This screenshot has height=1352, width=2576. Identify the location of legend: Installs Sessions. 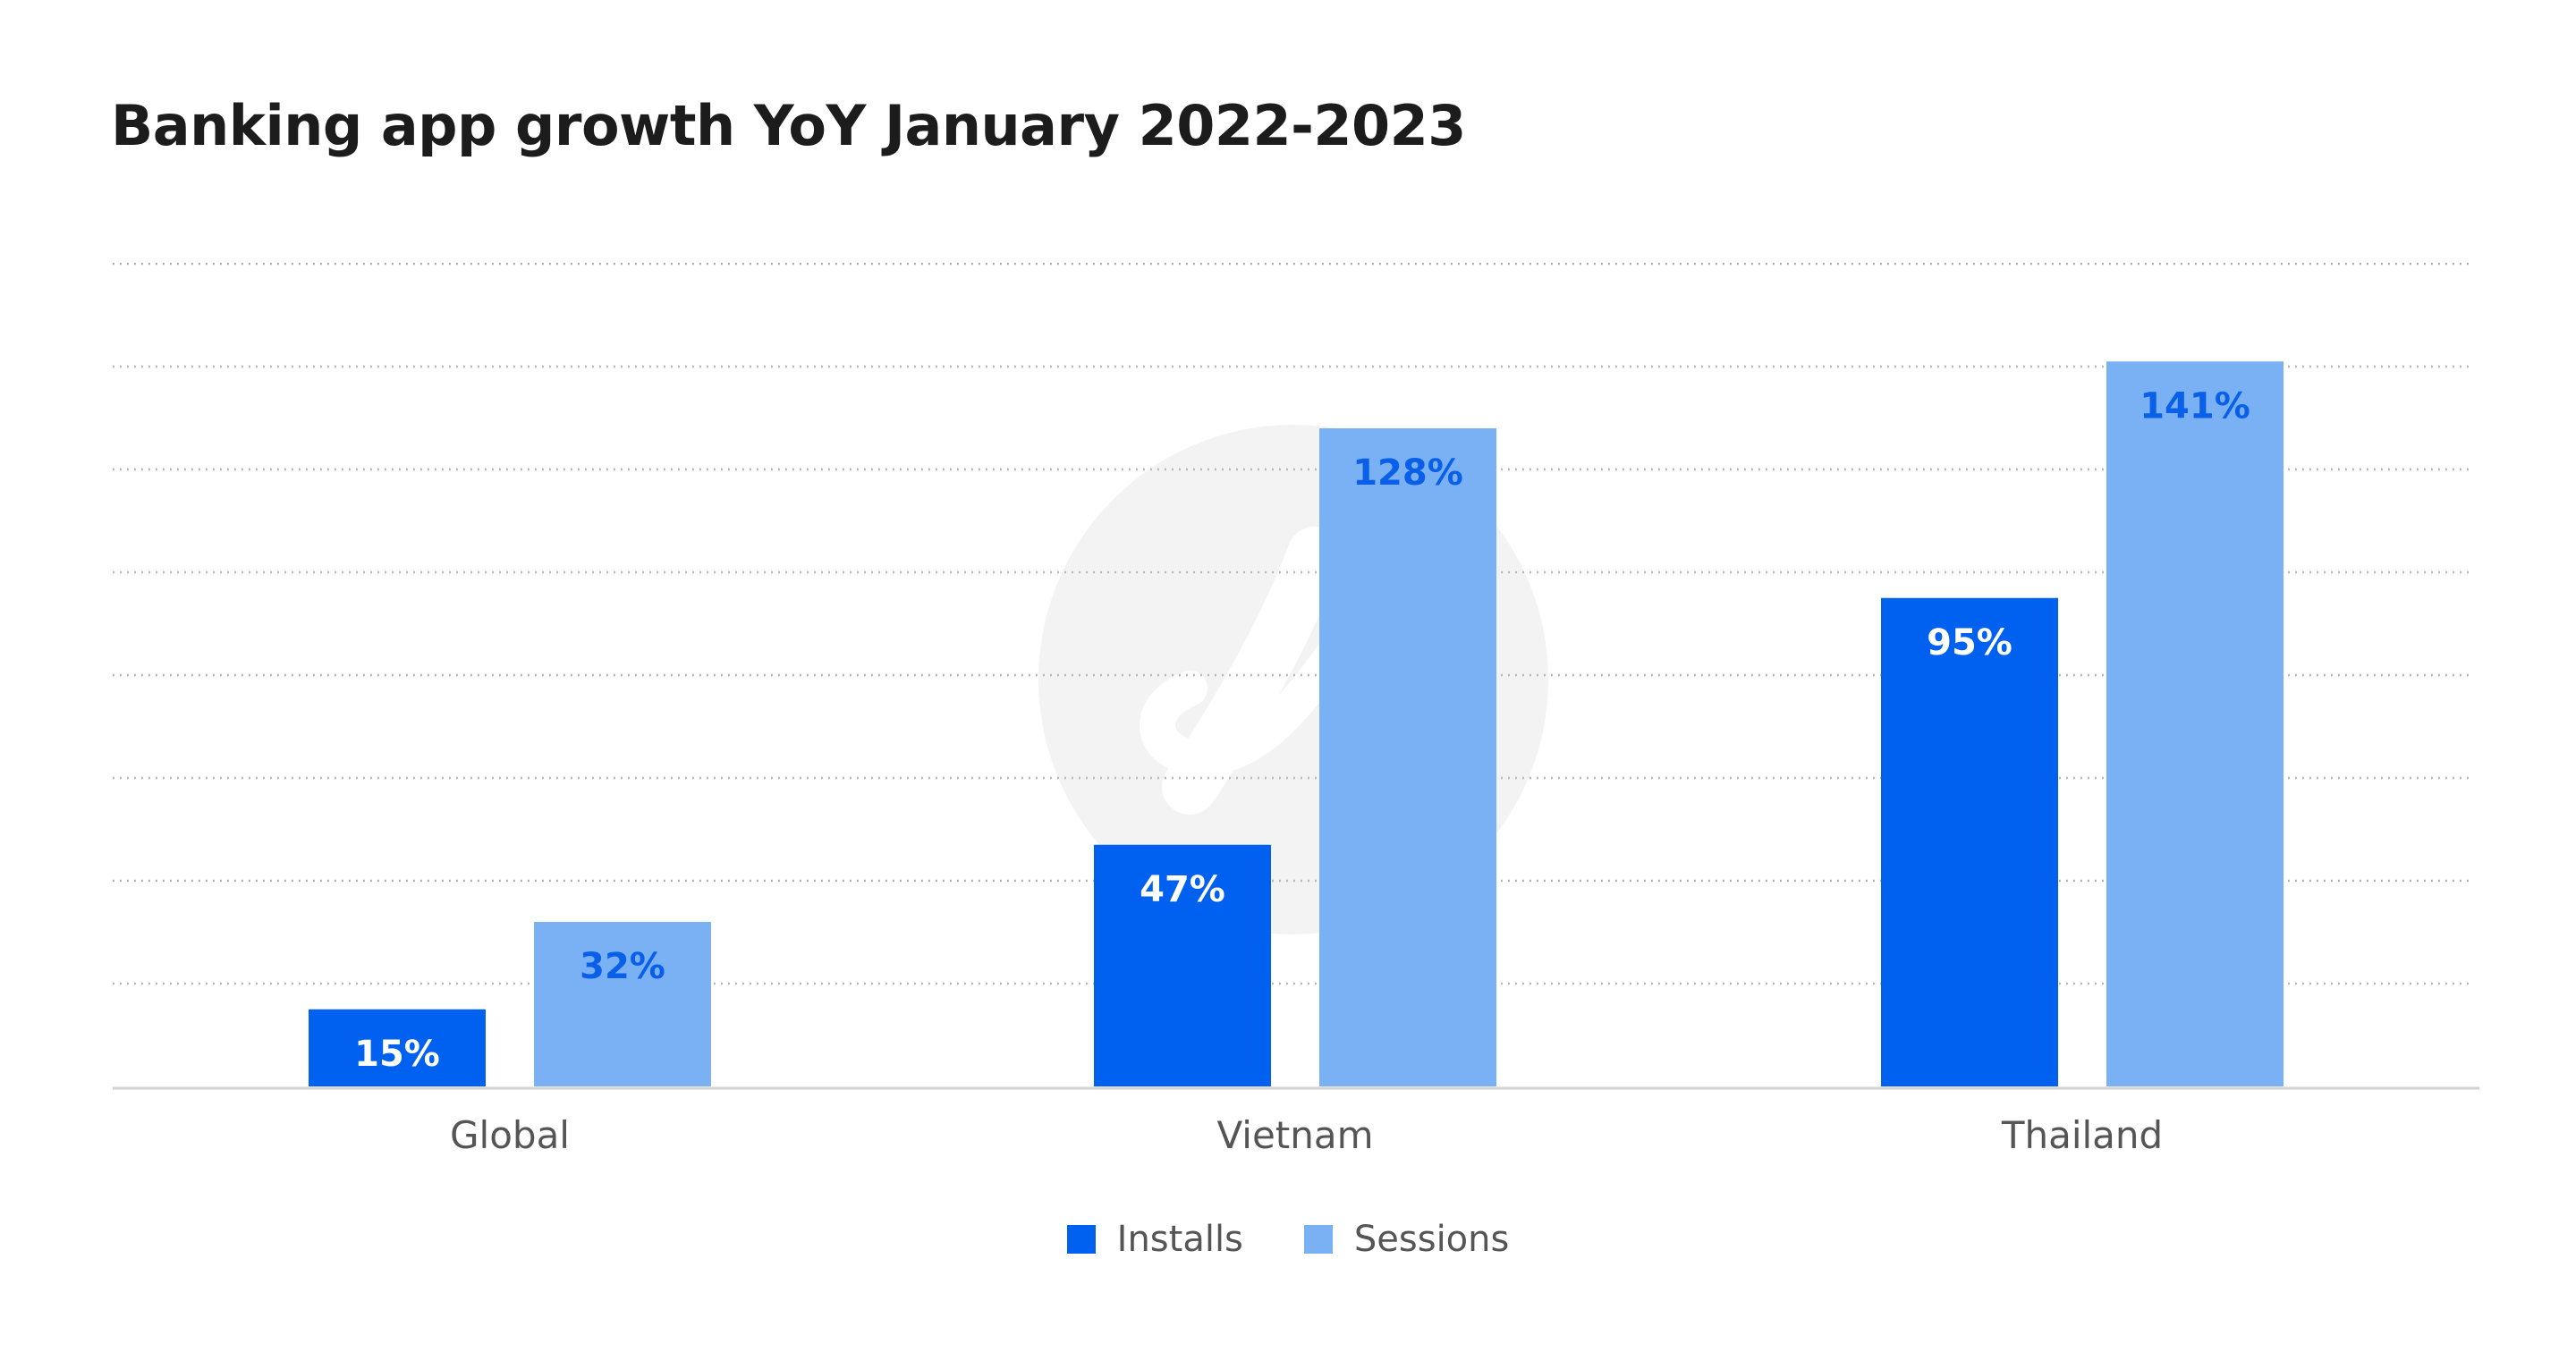
(1288, 1239).